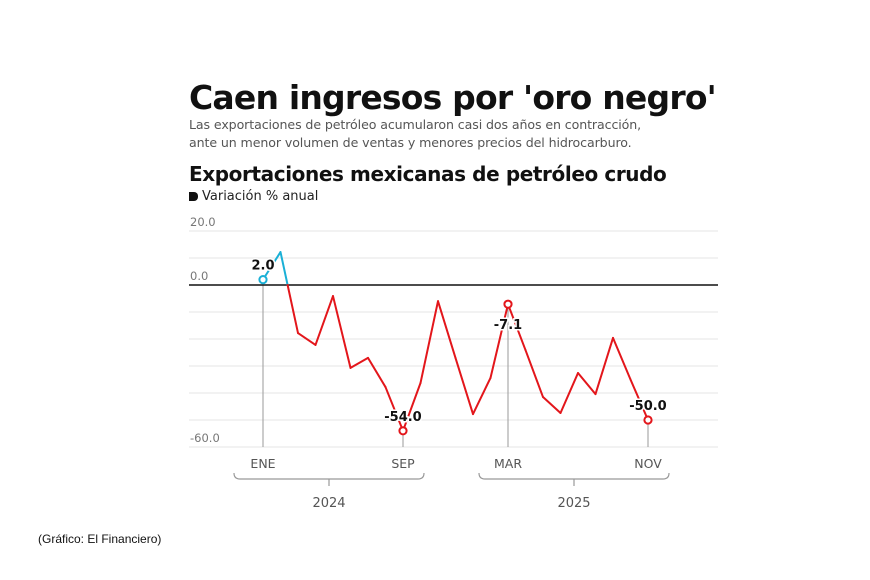  I want to click on guide-lines, so click(455, 363).